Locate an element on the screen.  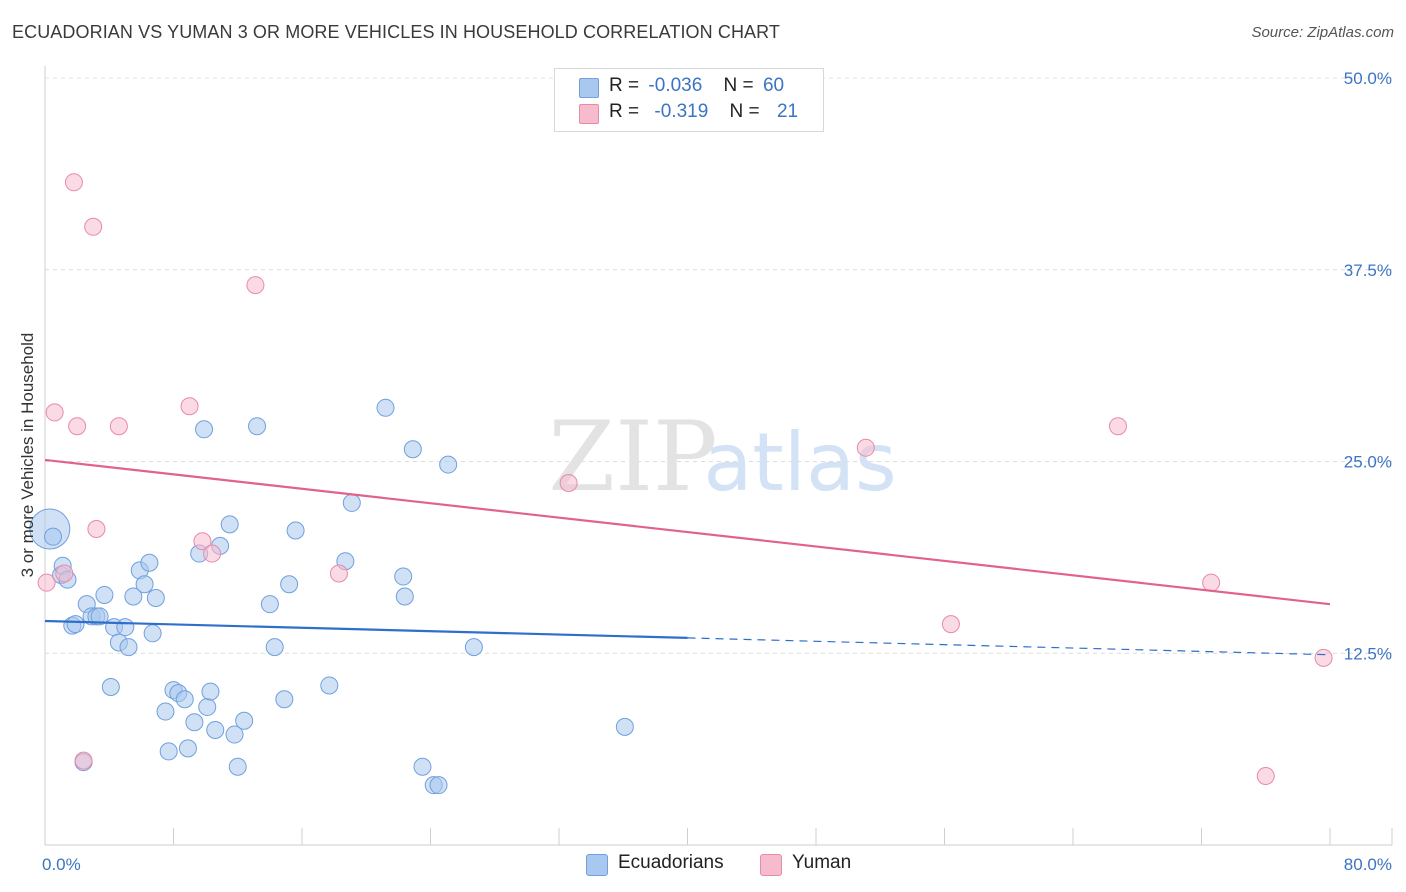
source-label: Source: ZipAtlas.com is located at coordinates (1322, 32).